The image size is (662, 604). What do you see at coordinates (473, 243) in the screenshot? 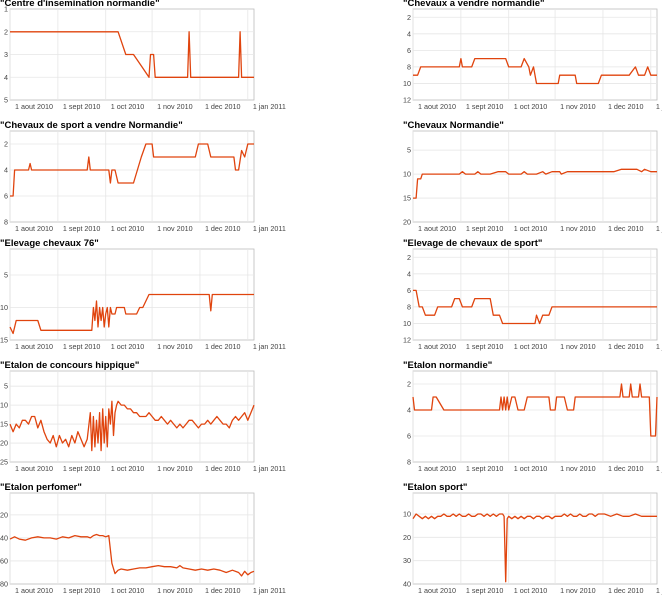
I see `chart-title: "Elevage de chevaux de sport"` at bounding box center [473, 243].